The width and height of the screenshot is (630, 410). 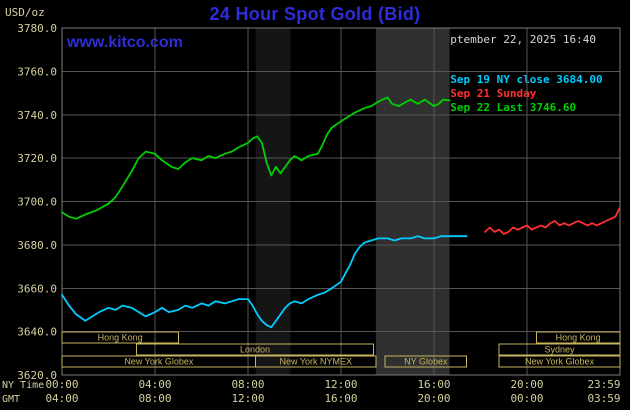 What do you see at coordinates (264, 282) in the screenshot?
I see `series-line-sep19` at bounding box center [264, 282].